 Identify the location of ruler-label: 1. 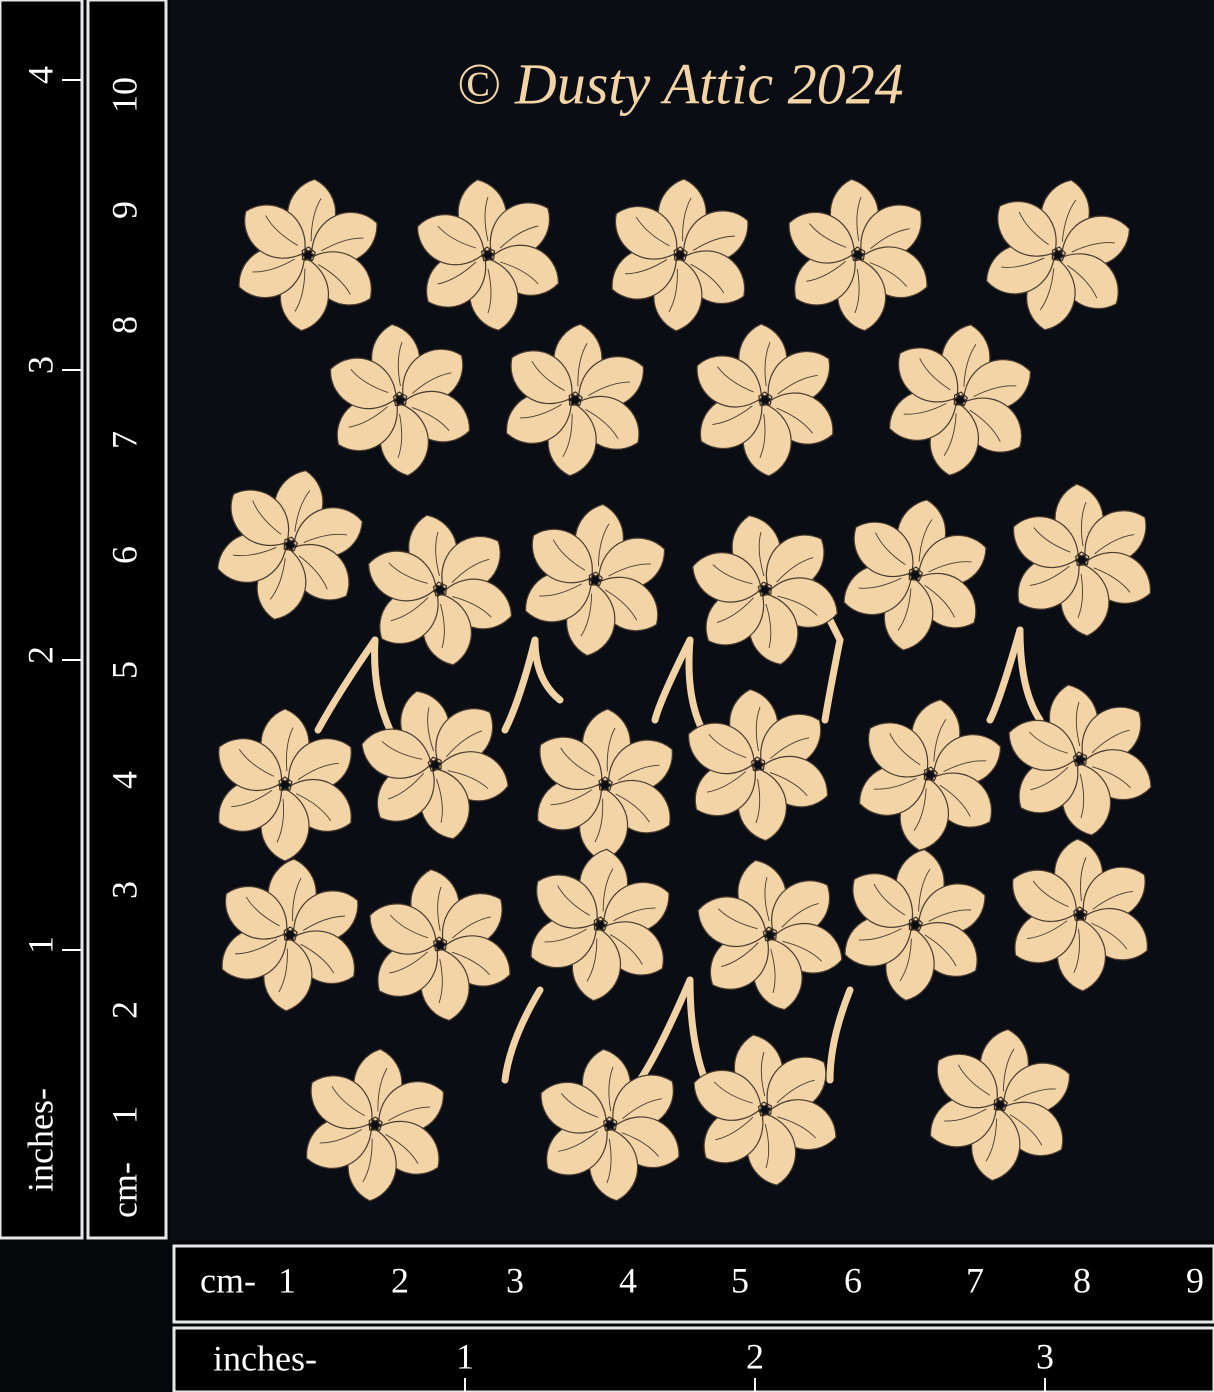
(40, 945).